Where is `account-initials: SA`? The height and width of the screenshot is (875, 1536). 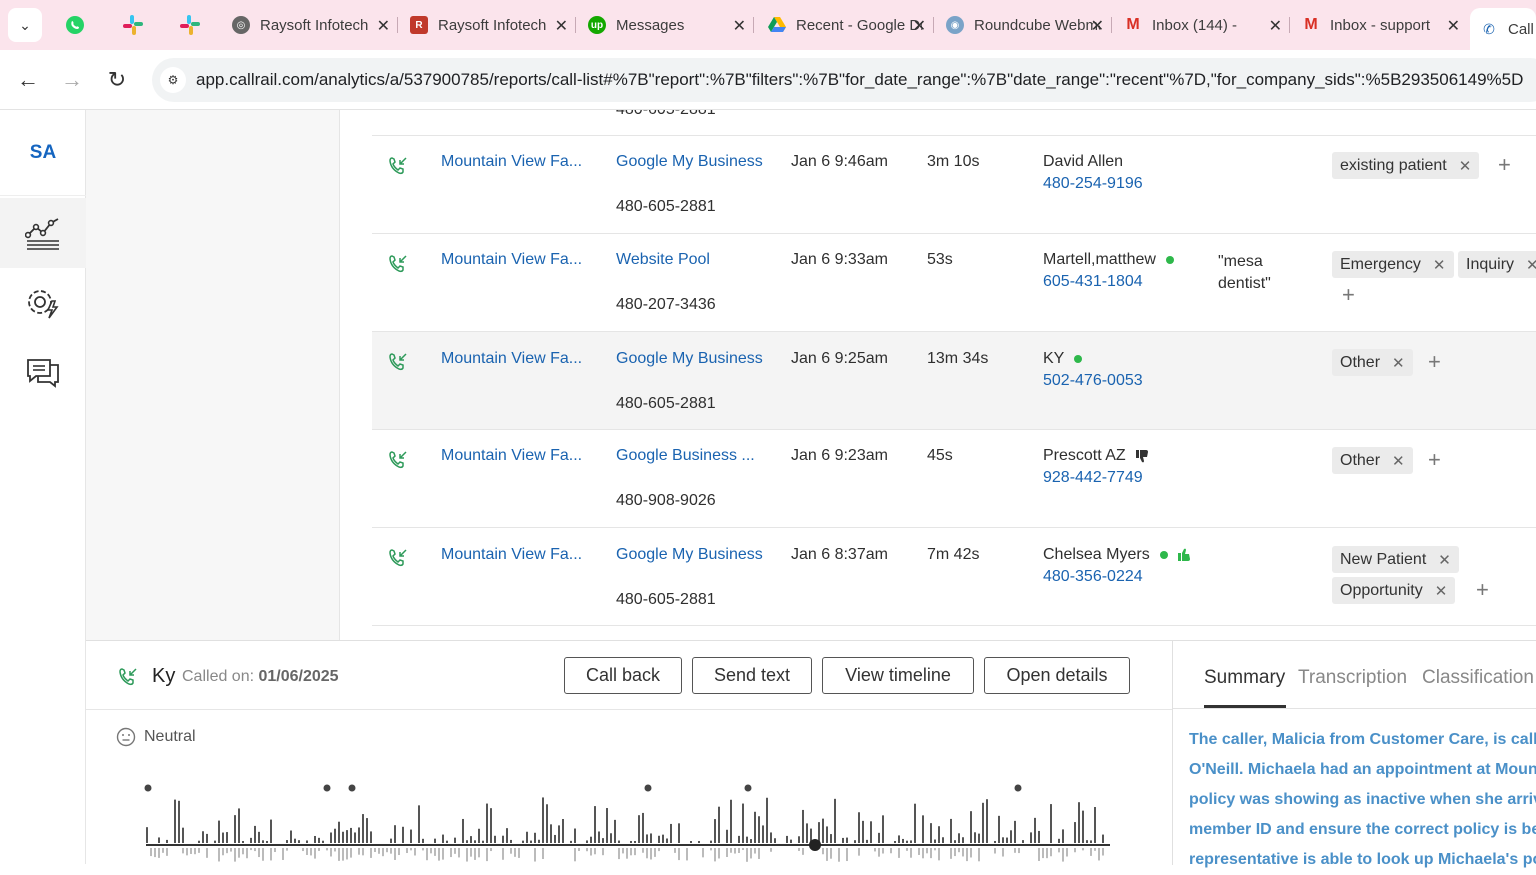
account-initials: SA is located at coordinates (43, 153).